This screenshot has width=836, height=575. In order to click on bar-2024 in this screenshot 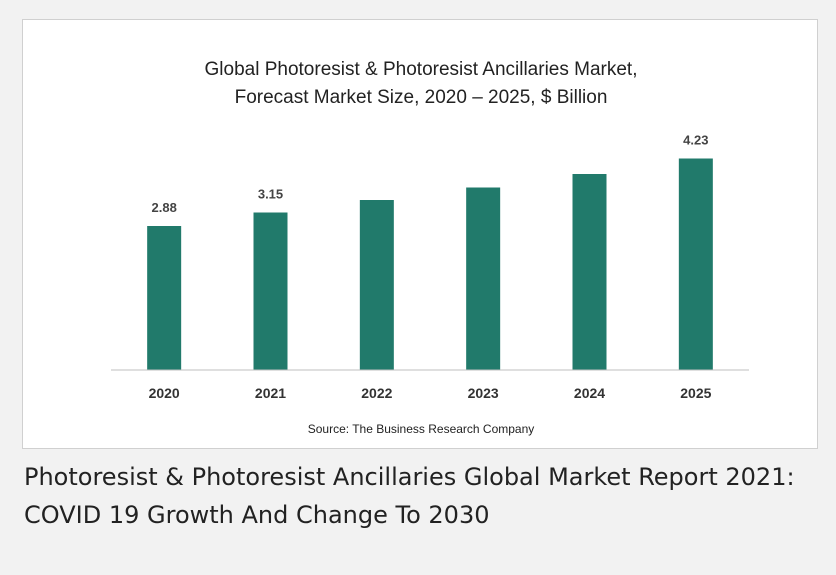, I will do `click(589, 272)`.